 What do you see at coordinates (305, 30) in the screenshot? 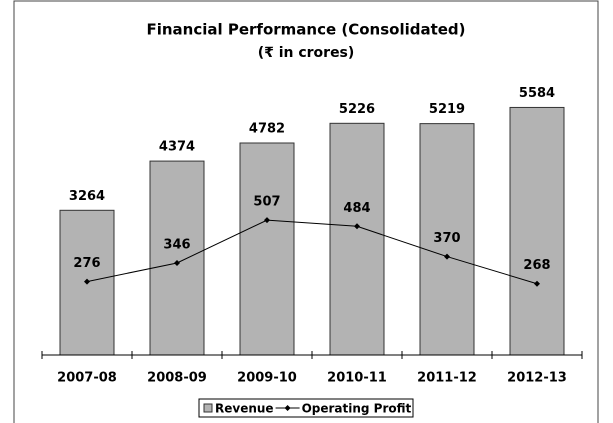
I see `chart-title: Financial Performance (Consolidated)` at bounding box center [305, 30].